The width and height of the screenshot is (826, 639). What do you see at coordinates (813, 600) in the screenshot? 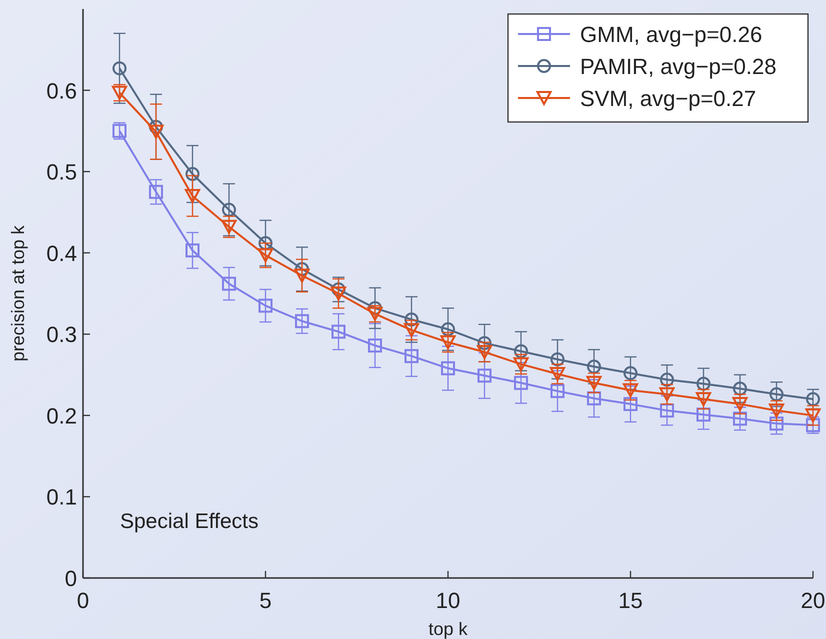
I see `x-tick-label: 20` at bounding box center [813, 600].